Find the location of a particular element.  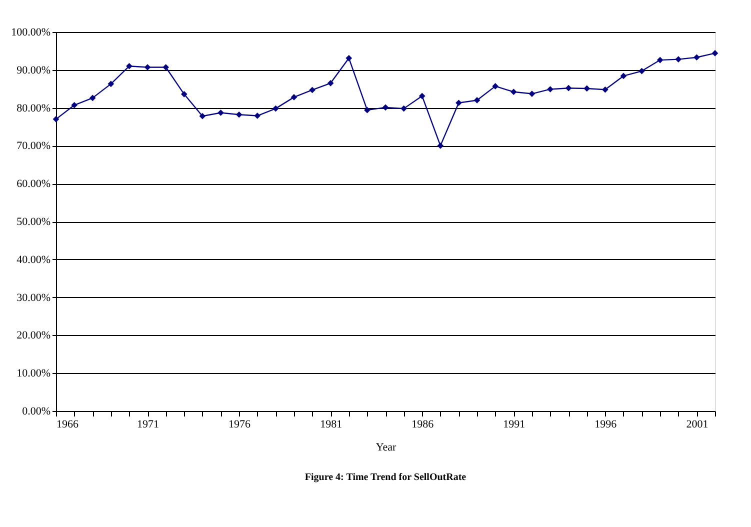

text: Figure 4: Time Trend for SellOutRate is located at coordinates (385, 477).